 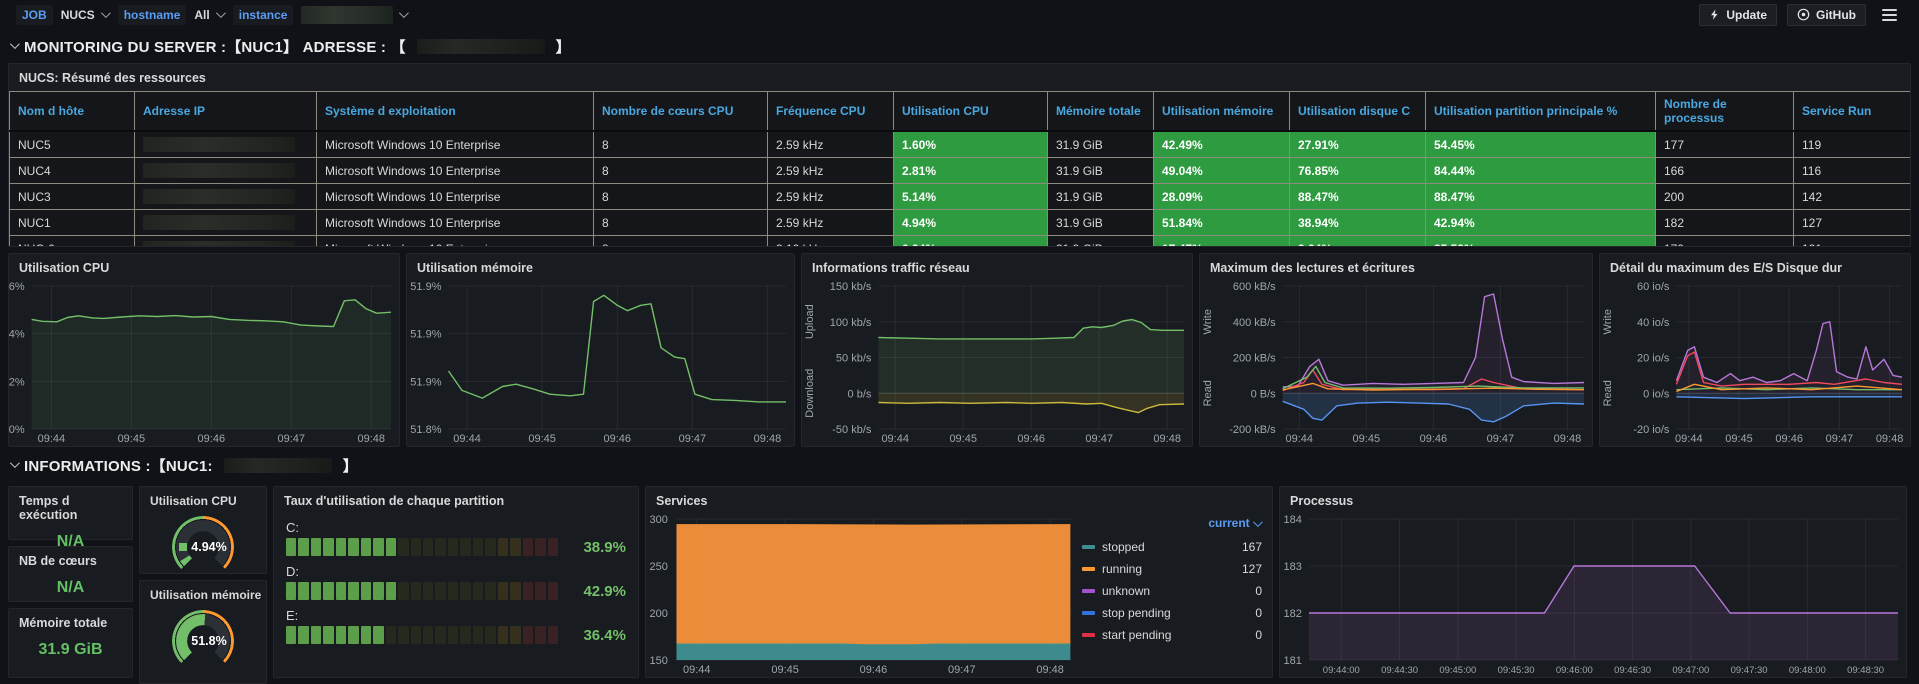 What do you see at coordinates (152, 14) in the screenshot?
I see `variable-label-hostname: hostname` at bounding box center [152, 14].